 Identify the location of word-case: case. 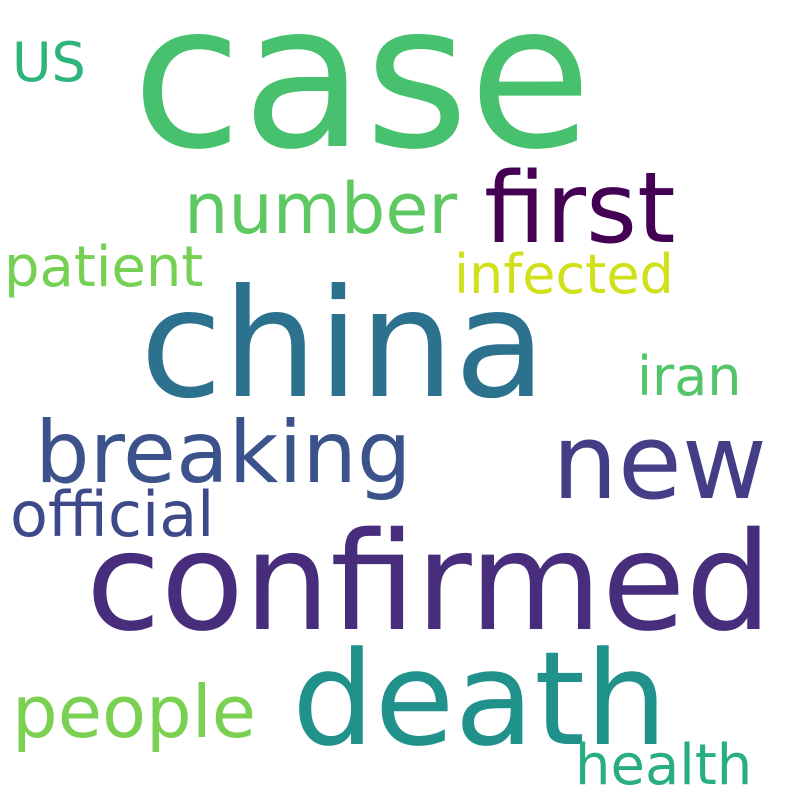
(362, 97).